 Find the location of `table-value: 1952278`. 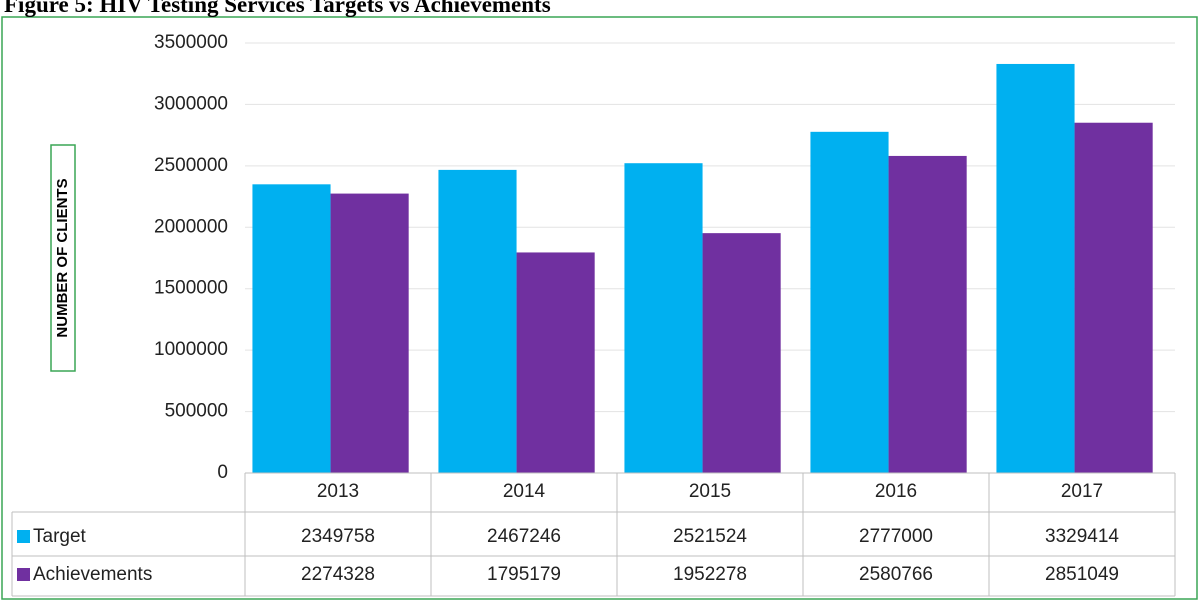

table-value: 1952278 is located at coordinates (710, 574).